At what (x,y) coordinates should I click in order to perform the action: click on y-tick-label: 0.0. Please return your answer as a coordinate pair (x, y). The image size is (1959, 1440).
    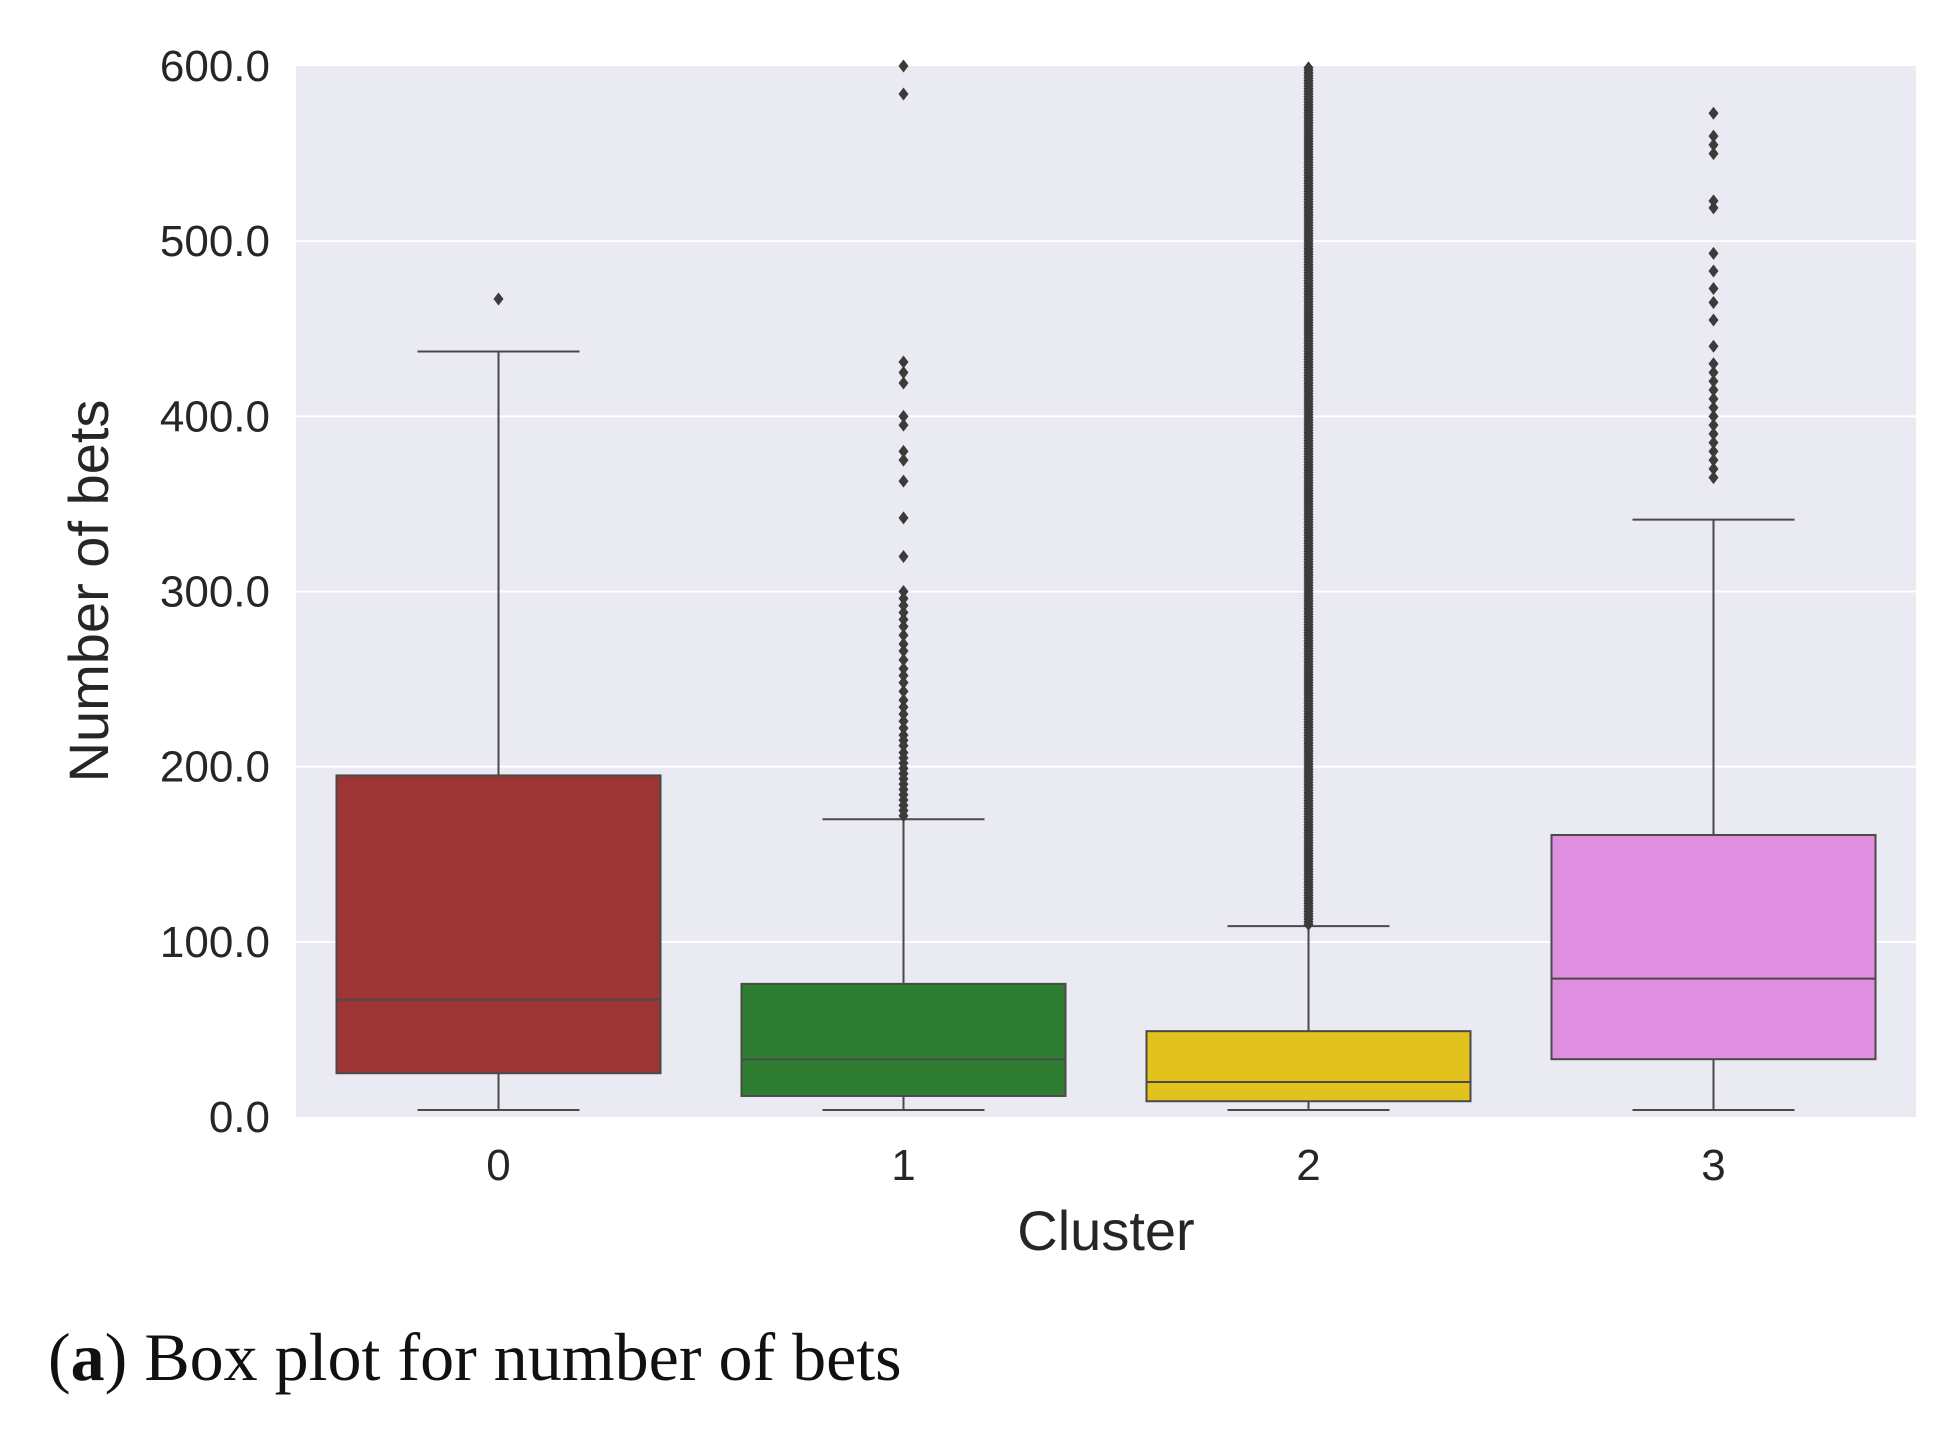
    Looking at the image, I should click on (239, 1117).